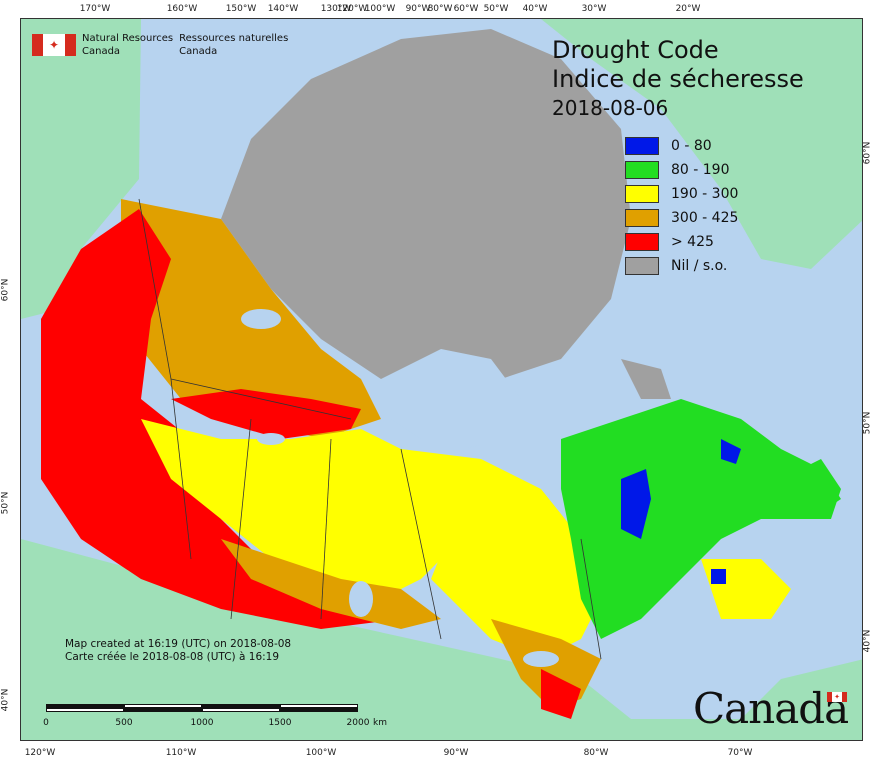 Image resolution: width=880 pixels, height=760 pixels. Describe the element at coordinates (352, 9) in the screenshot. I see `lon-tick-top: 120°W` at that location.